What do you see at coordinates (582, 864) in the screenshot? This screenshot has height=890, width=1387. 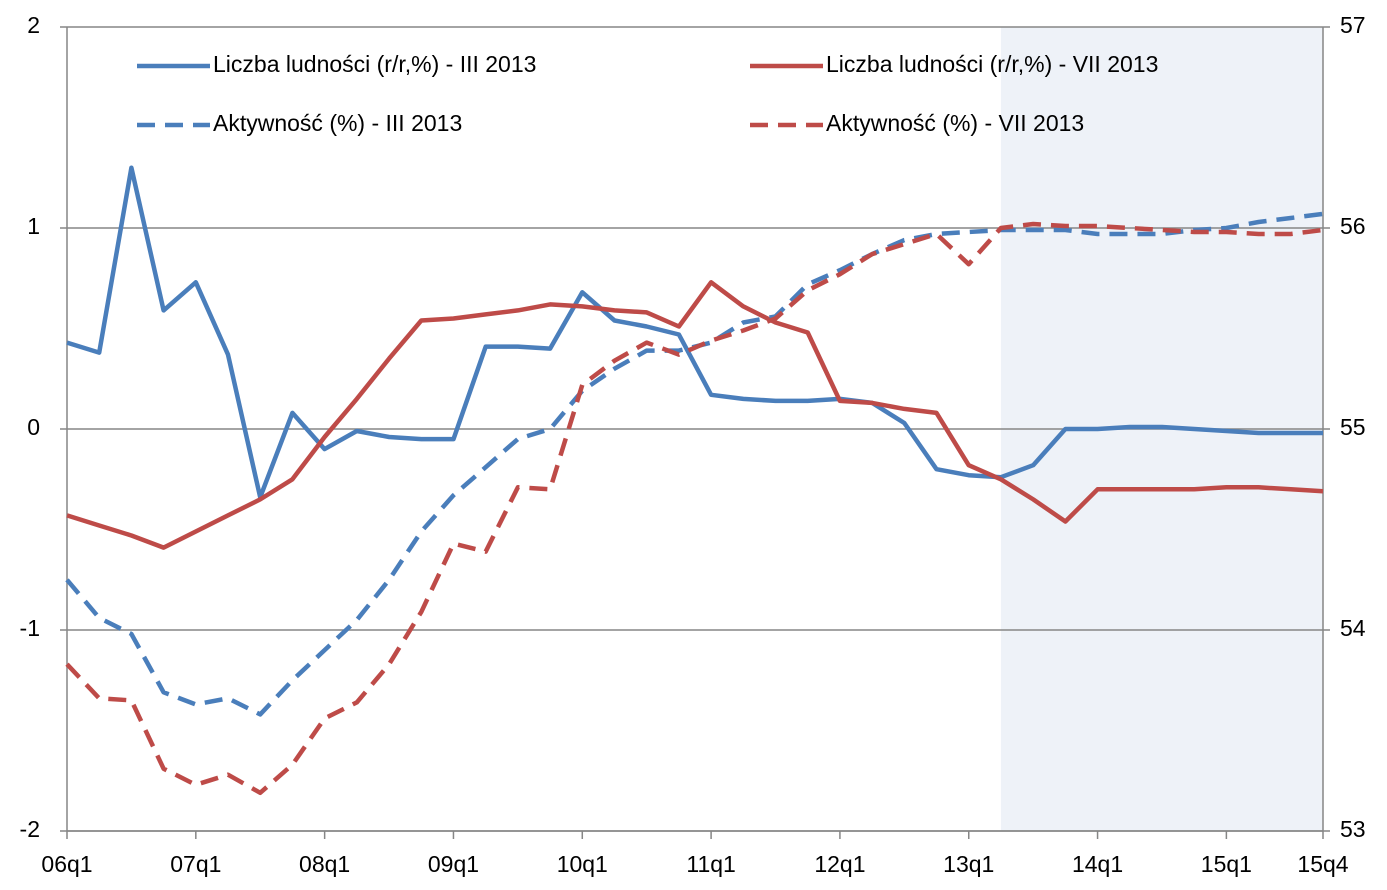 I see `x-tick-label: 10q1` at bounding box center [582, 864].